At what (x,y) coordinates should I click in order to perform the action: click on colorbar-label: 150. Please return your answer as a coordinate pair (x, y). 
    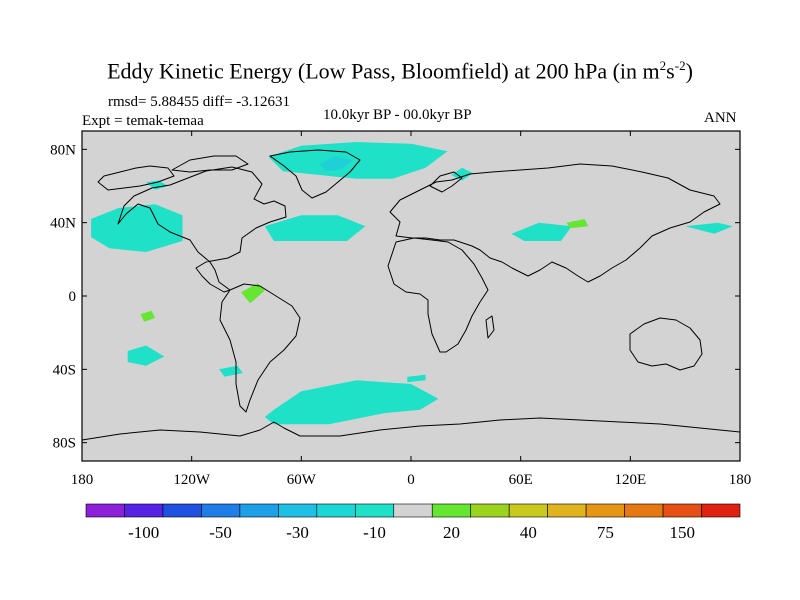
    Looking at the image, I should click on (683, 532).